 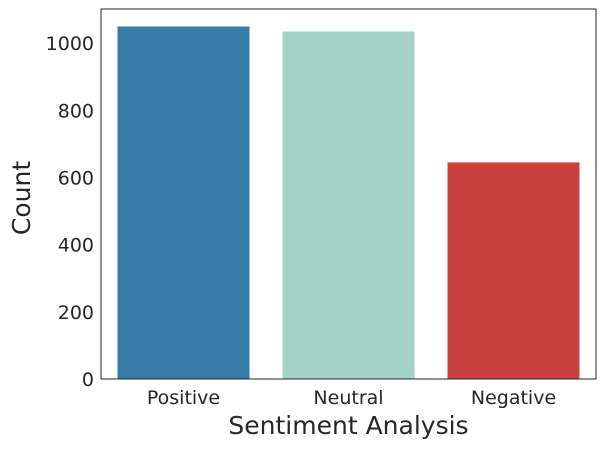 What do you see at coordinates (70, 212) in the screenshot?
I see `y-ticks-group: 0 200 400 600 800 1000` at bounding box center [70, 212].